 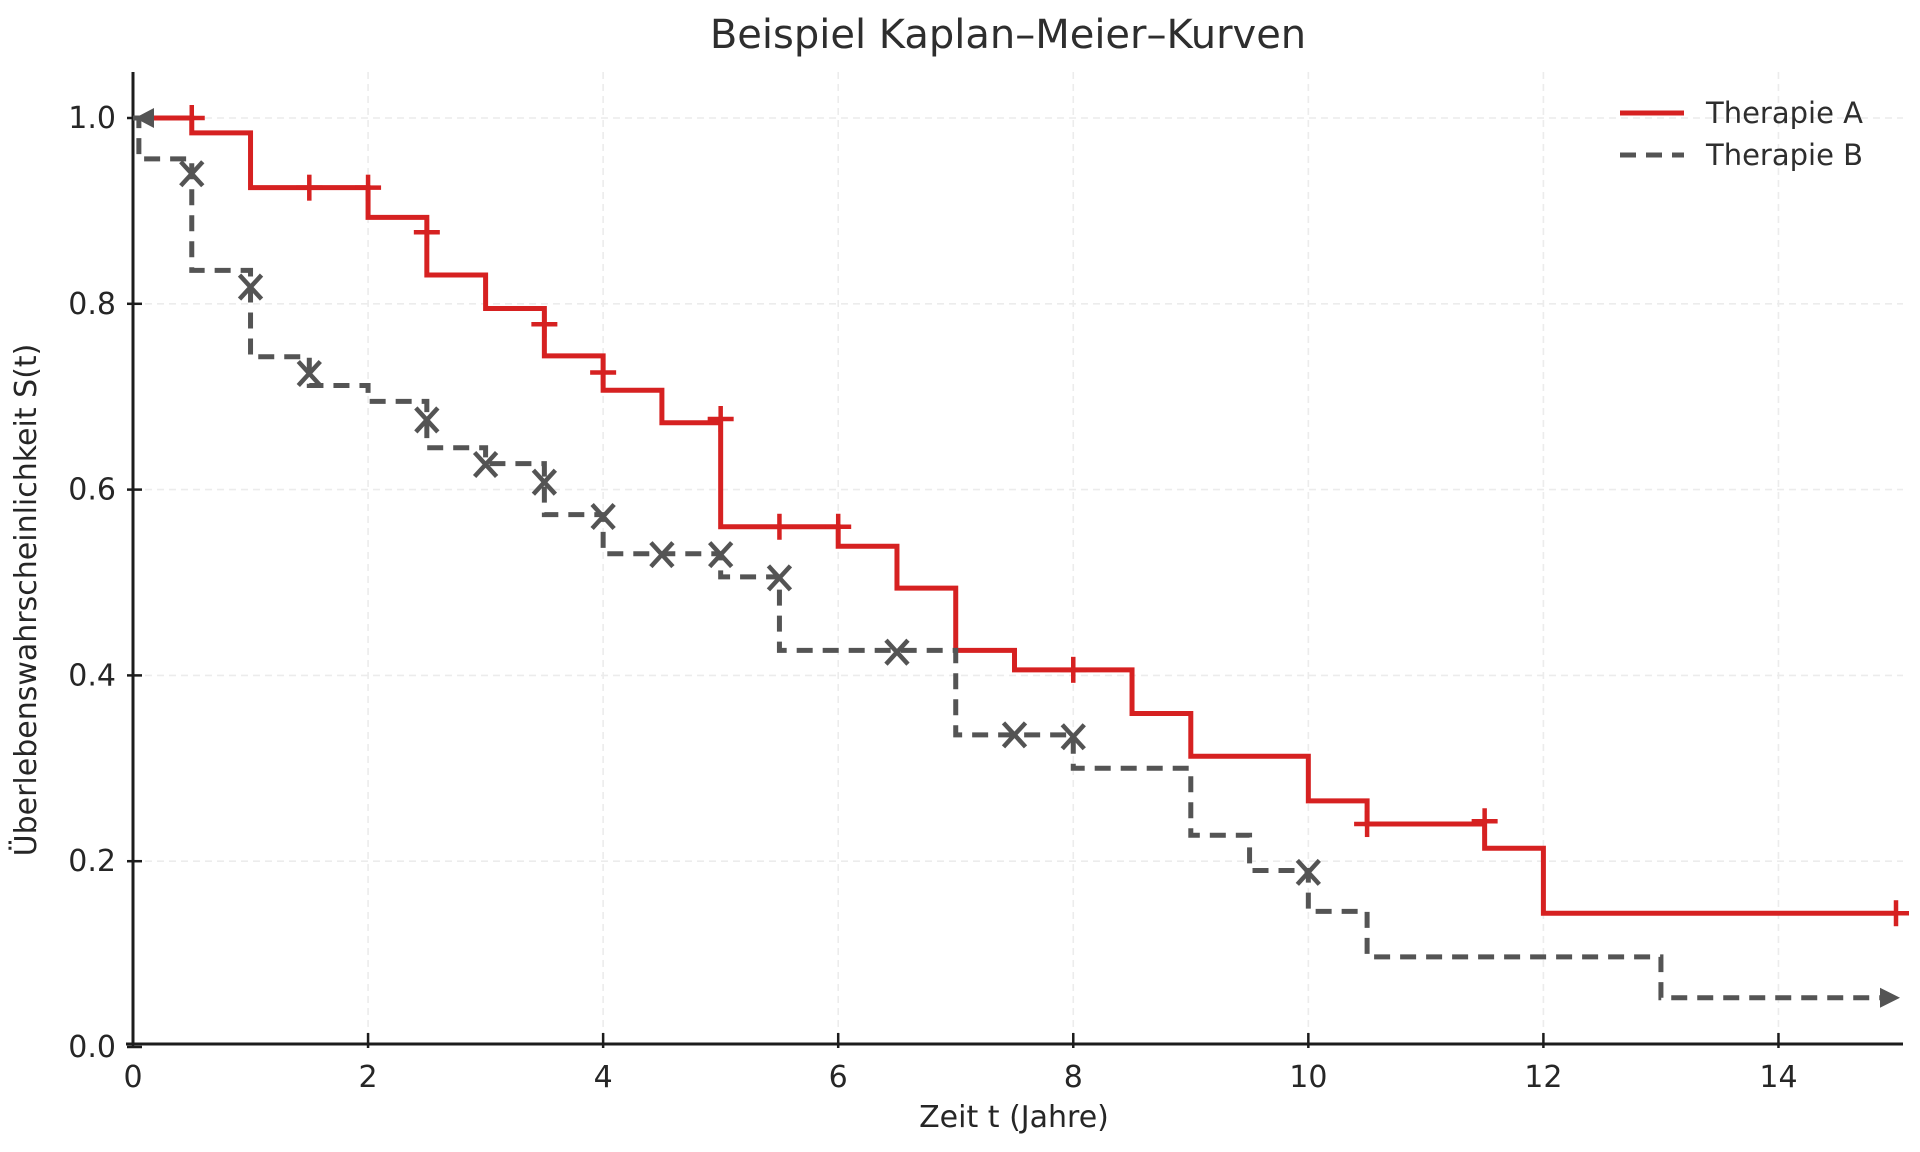 What do you see at coordinates (1073, 1077) in the screenshot?
I see `x-tick-label: 8` at bounding box center [1073, 1077].